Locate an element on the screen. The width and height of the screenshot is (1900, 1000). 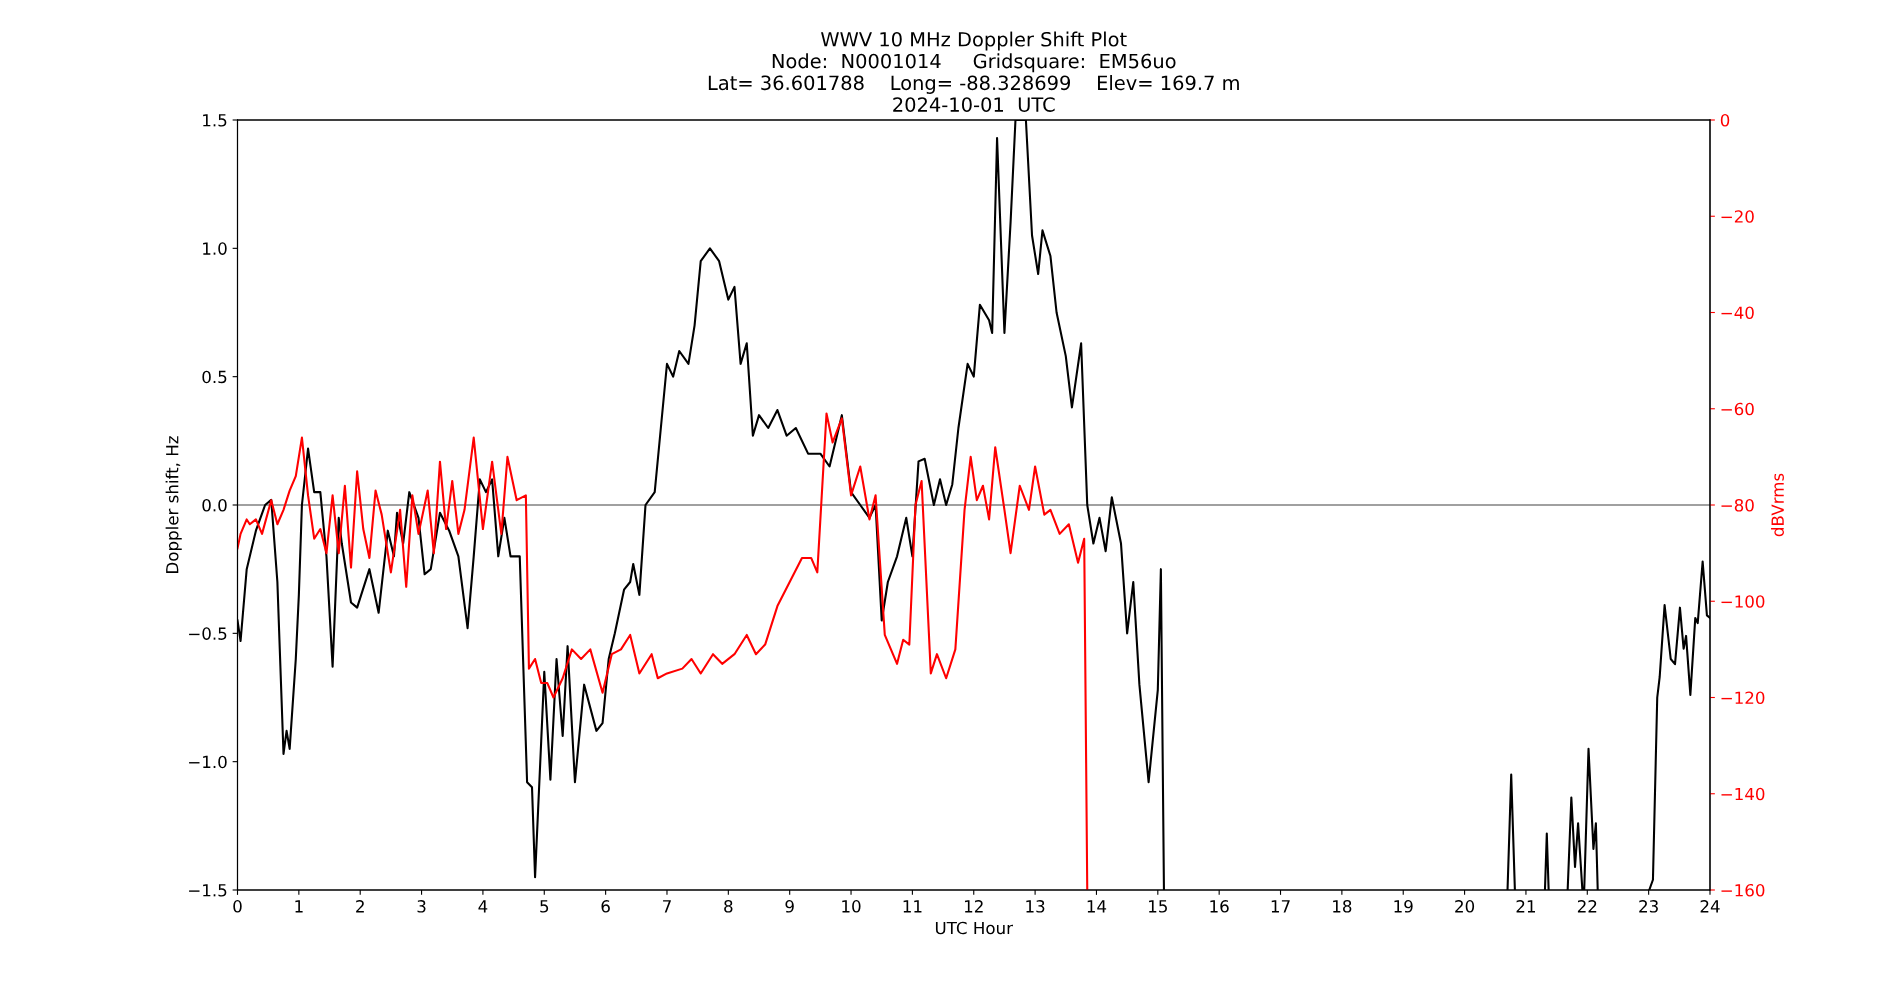
y2-tick-label: −100 is located at coordinates (1743, 601).